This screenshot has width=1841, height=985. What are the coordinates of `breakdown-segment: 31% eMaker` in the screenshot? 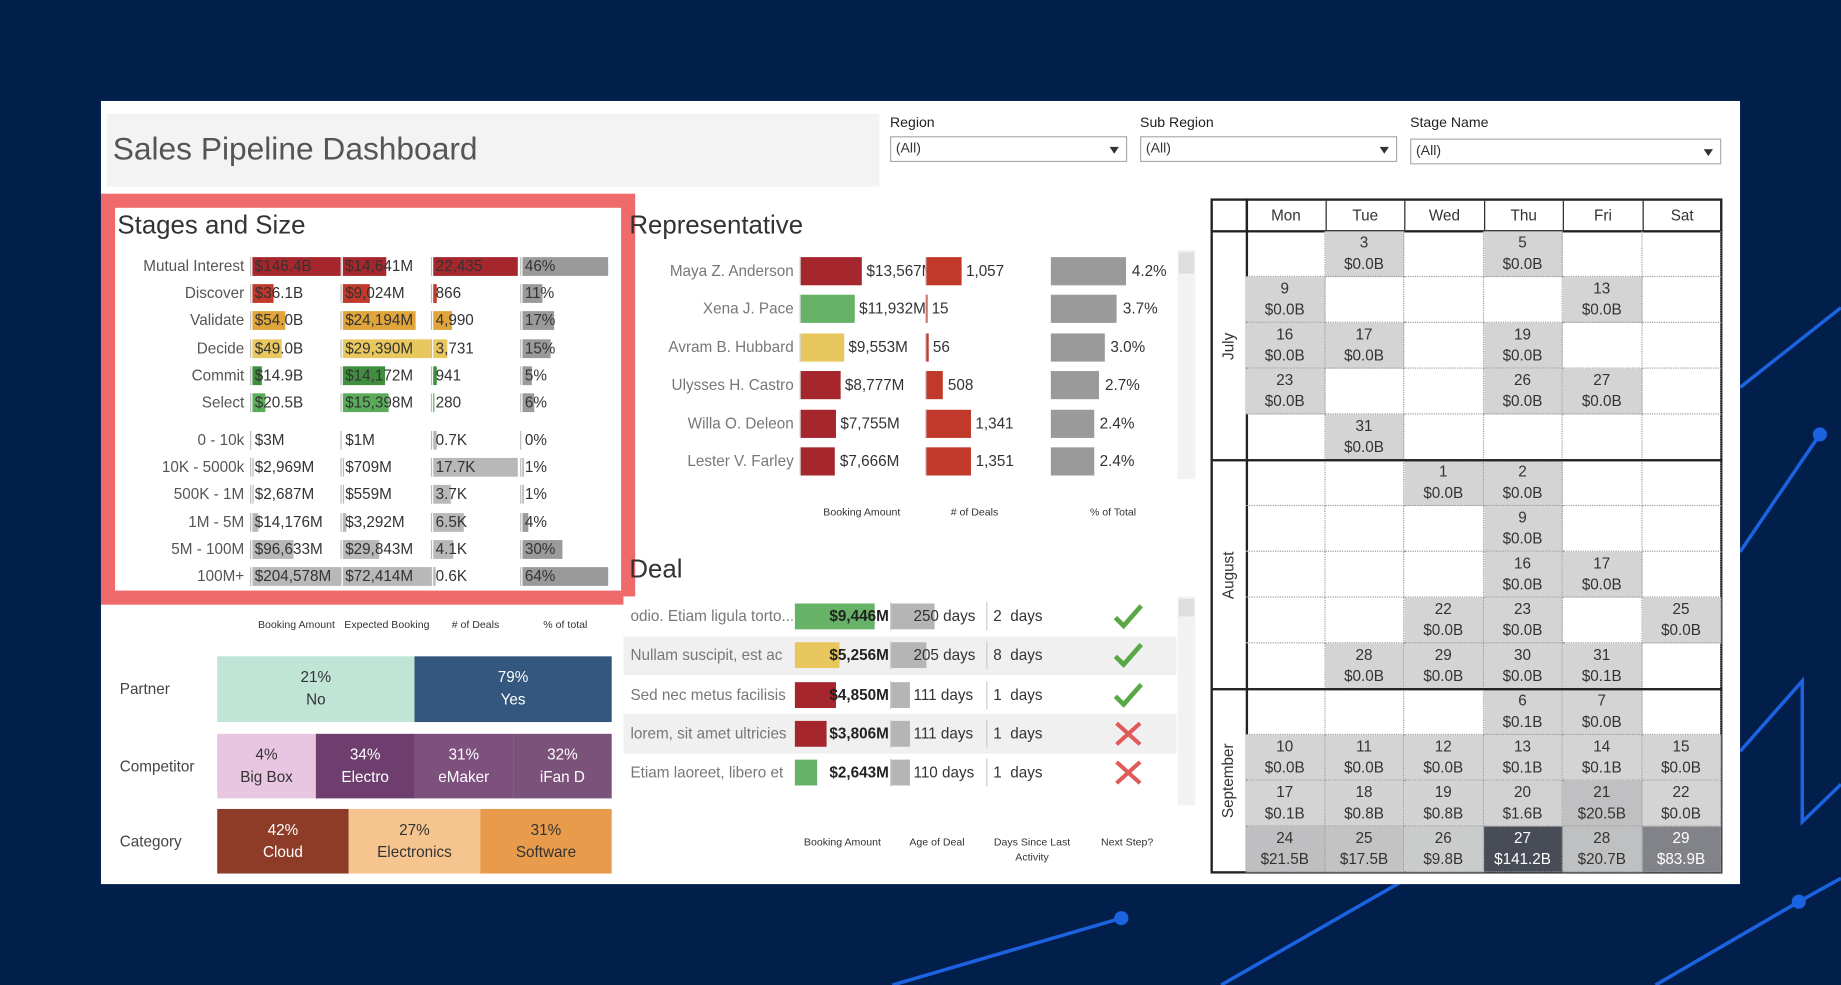 It's located at (464, 766).